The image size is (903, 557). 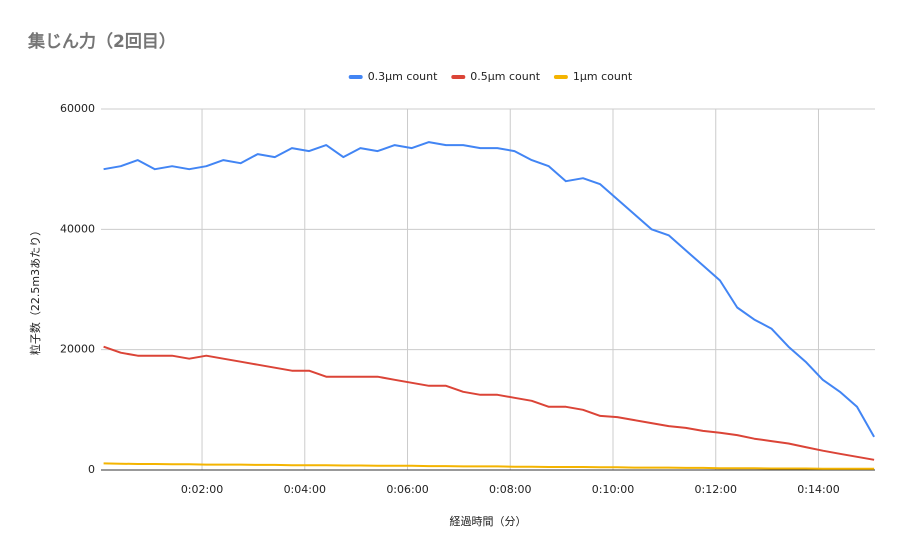 I want to click on y-tick-label: 40000, so click(x=77, y=228).